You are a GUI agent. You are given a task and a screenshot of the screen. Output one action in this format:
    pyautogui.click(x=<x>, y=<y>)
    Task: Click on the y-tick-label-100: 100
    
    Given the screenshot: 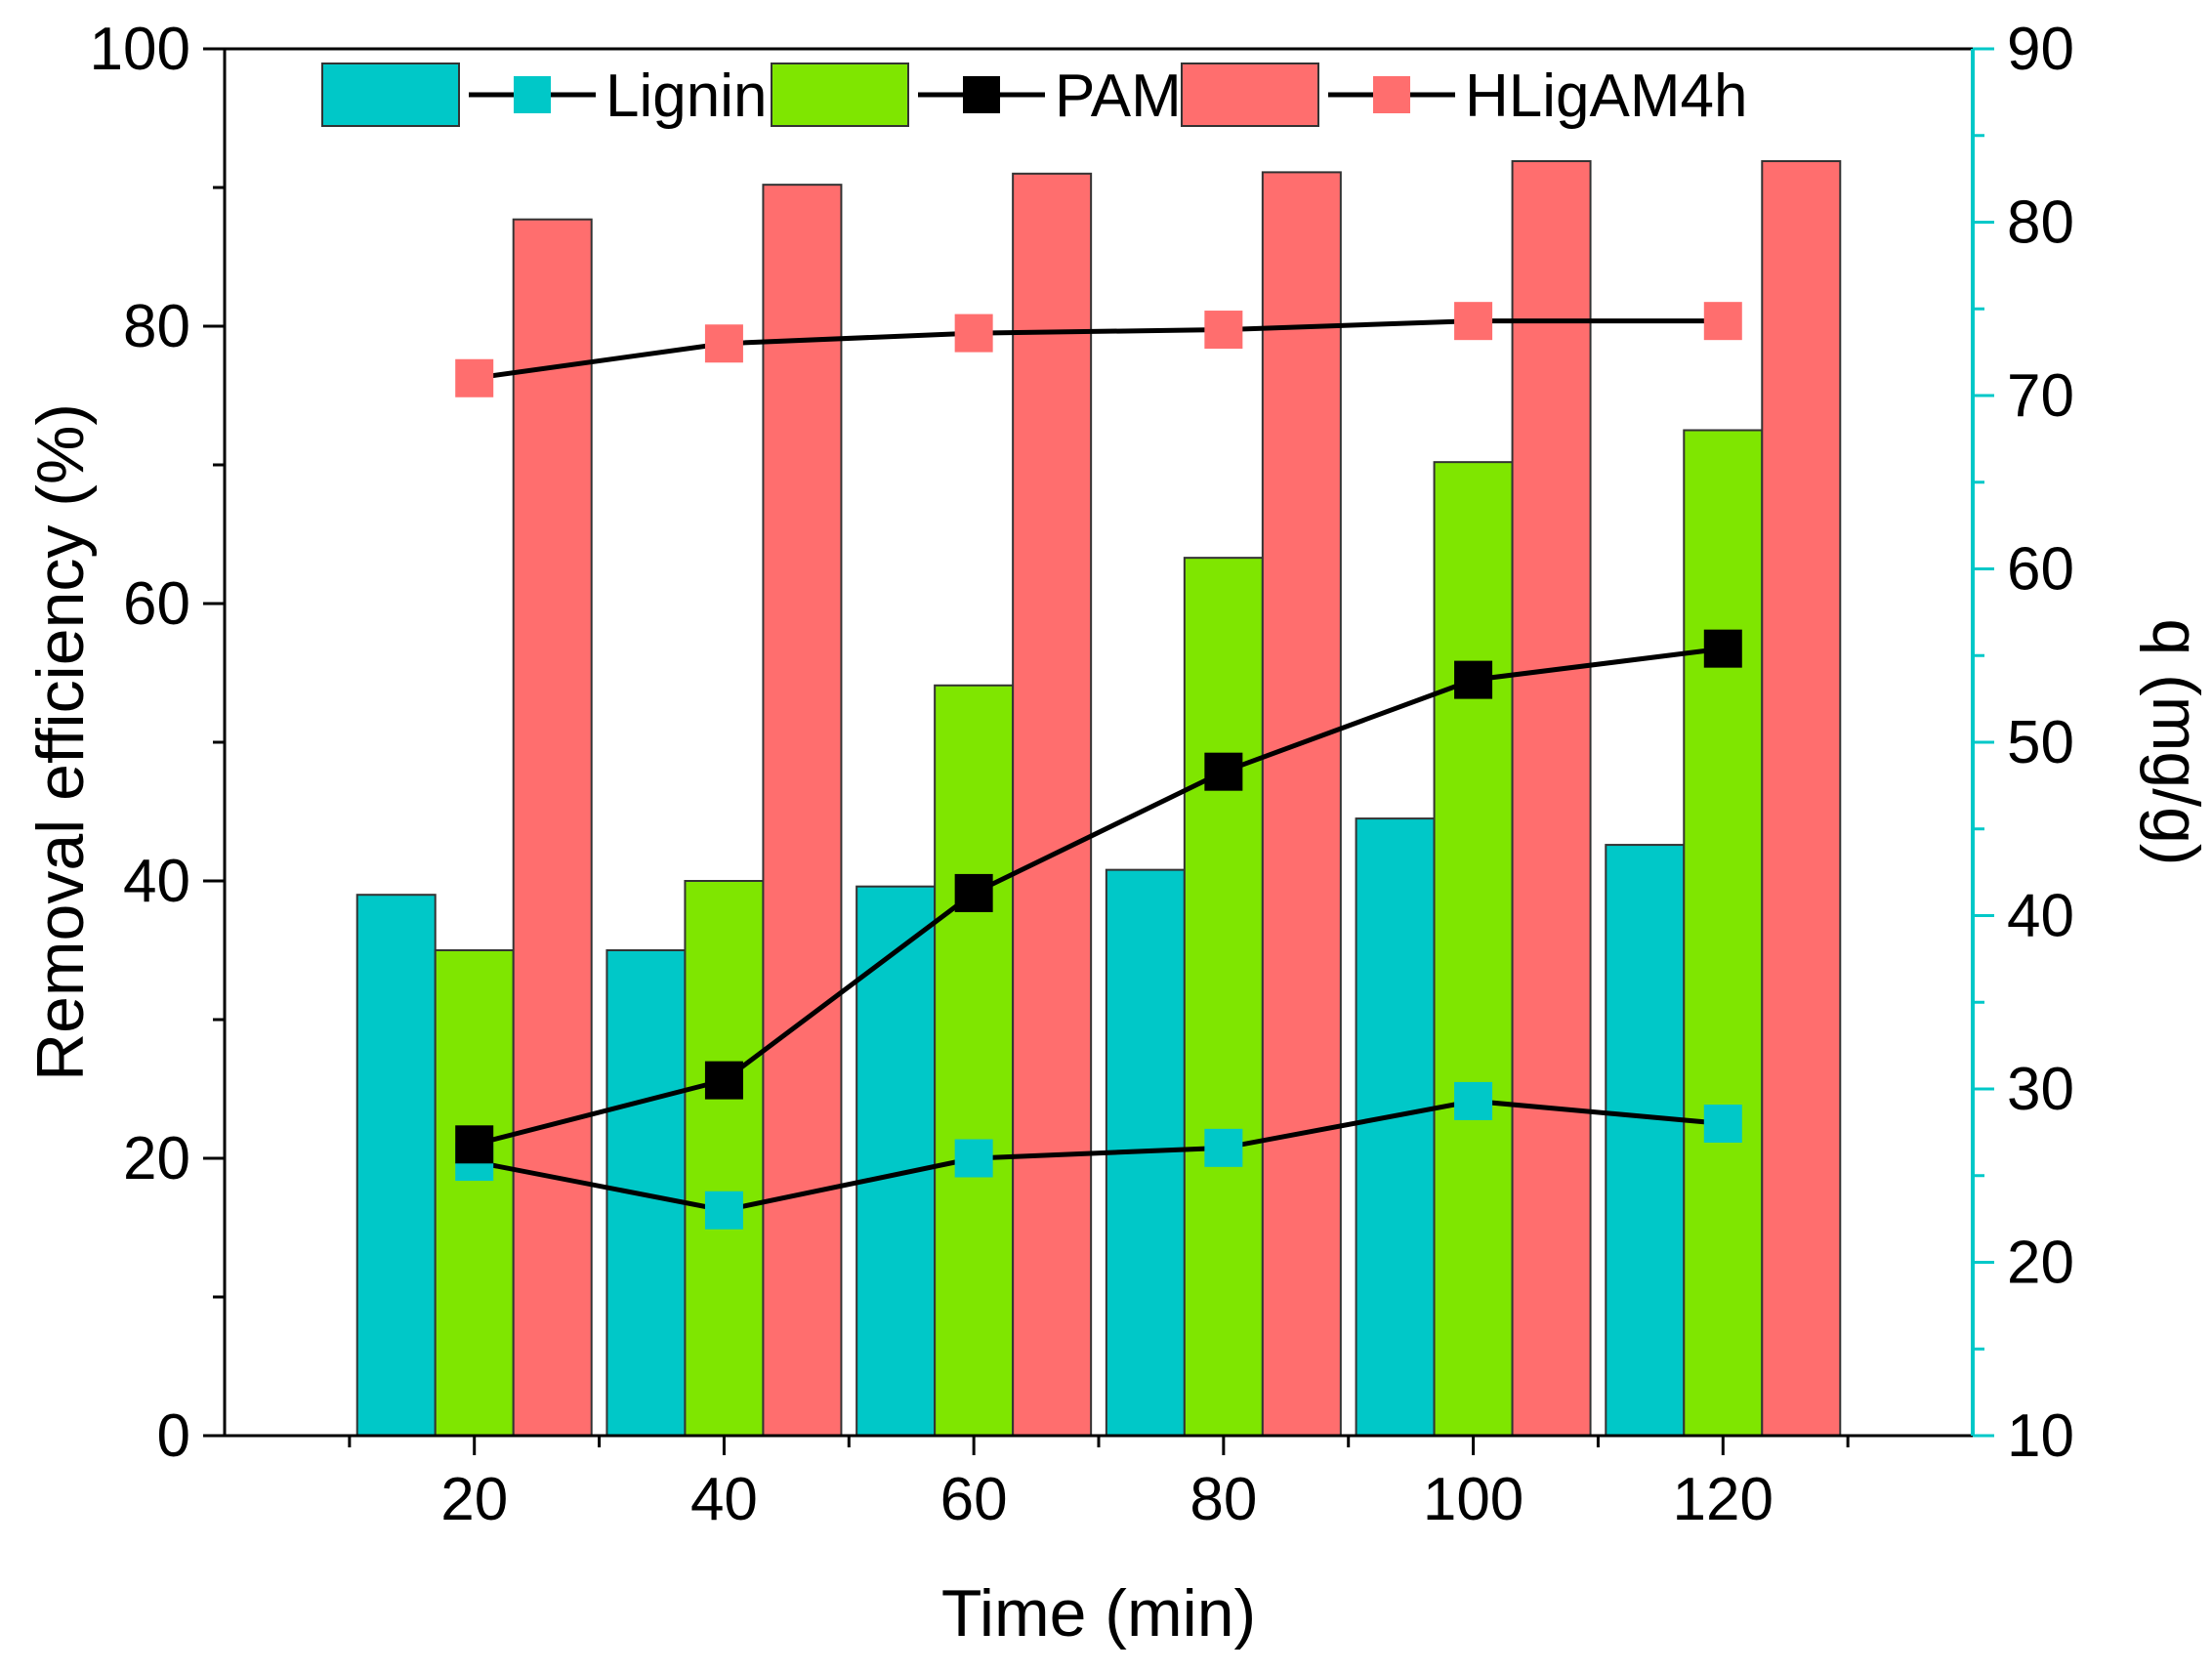 What is the action you would take?
    pyautogui.click(x=140, y=49)
    